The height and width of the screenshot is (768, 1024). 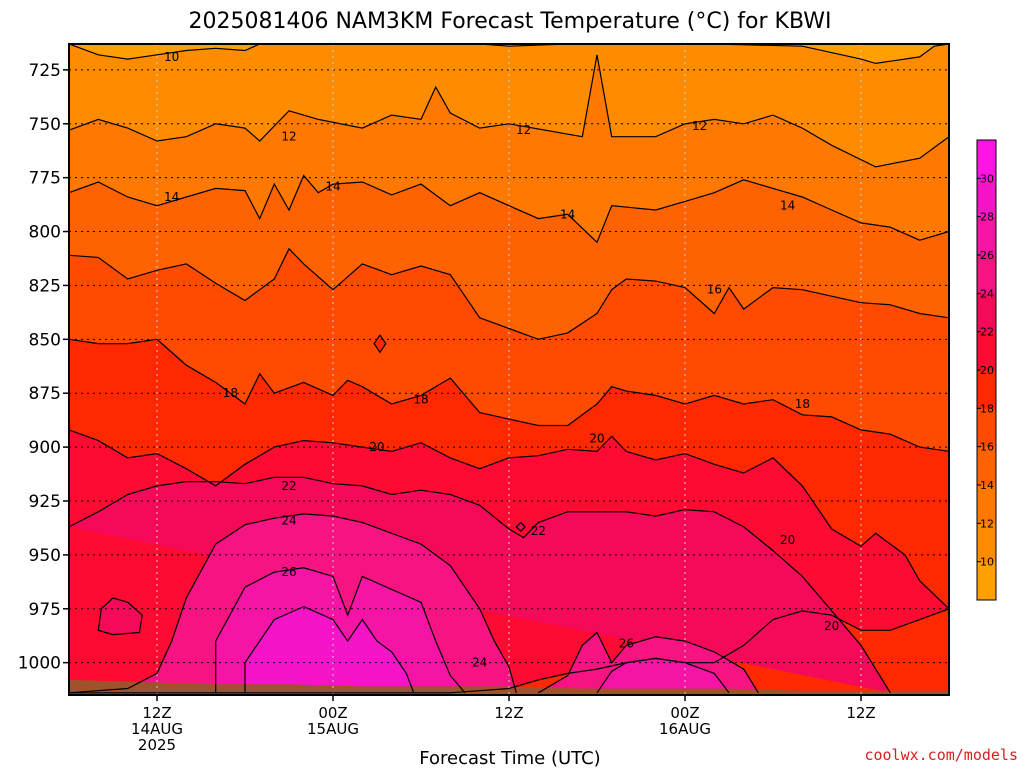 What do you see at coordinates (684, 713) in the screenshot?
I see `x-tick-label-42-0: 00Z` at bounding box center [684, 713].